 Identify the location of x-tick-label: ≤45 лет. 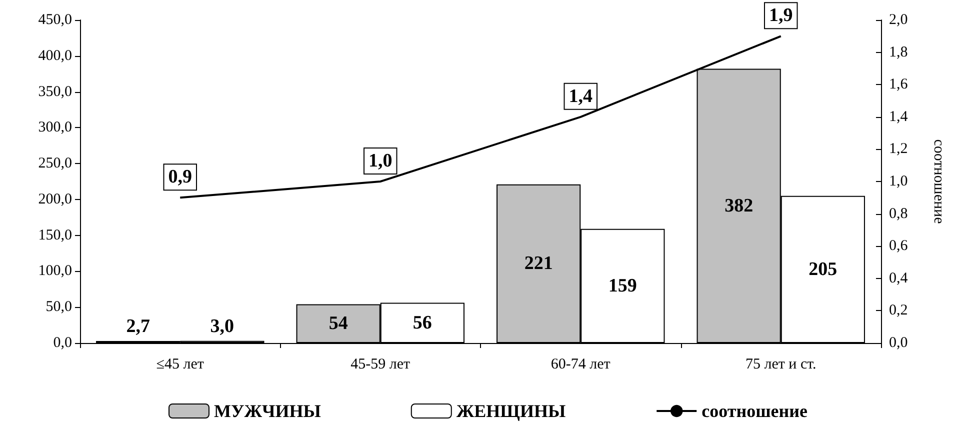
(180, 364).